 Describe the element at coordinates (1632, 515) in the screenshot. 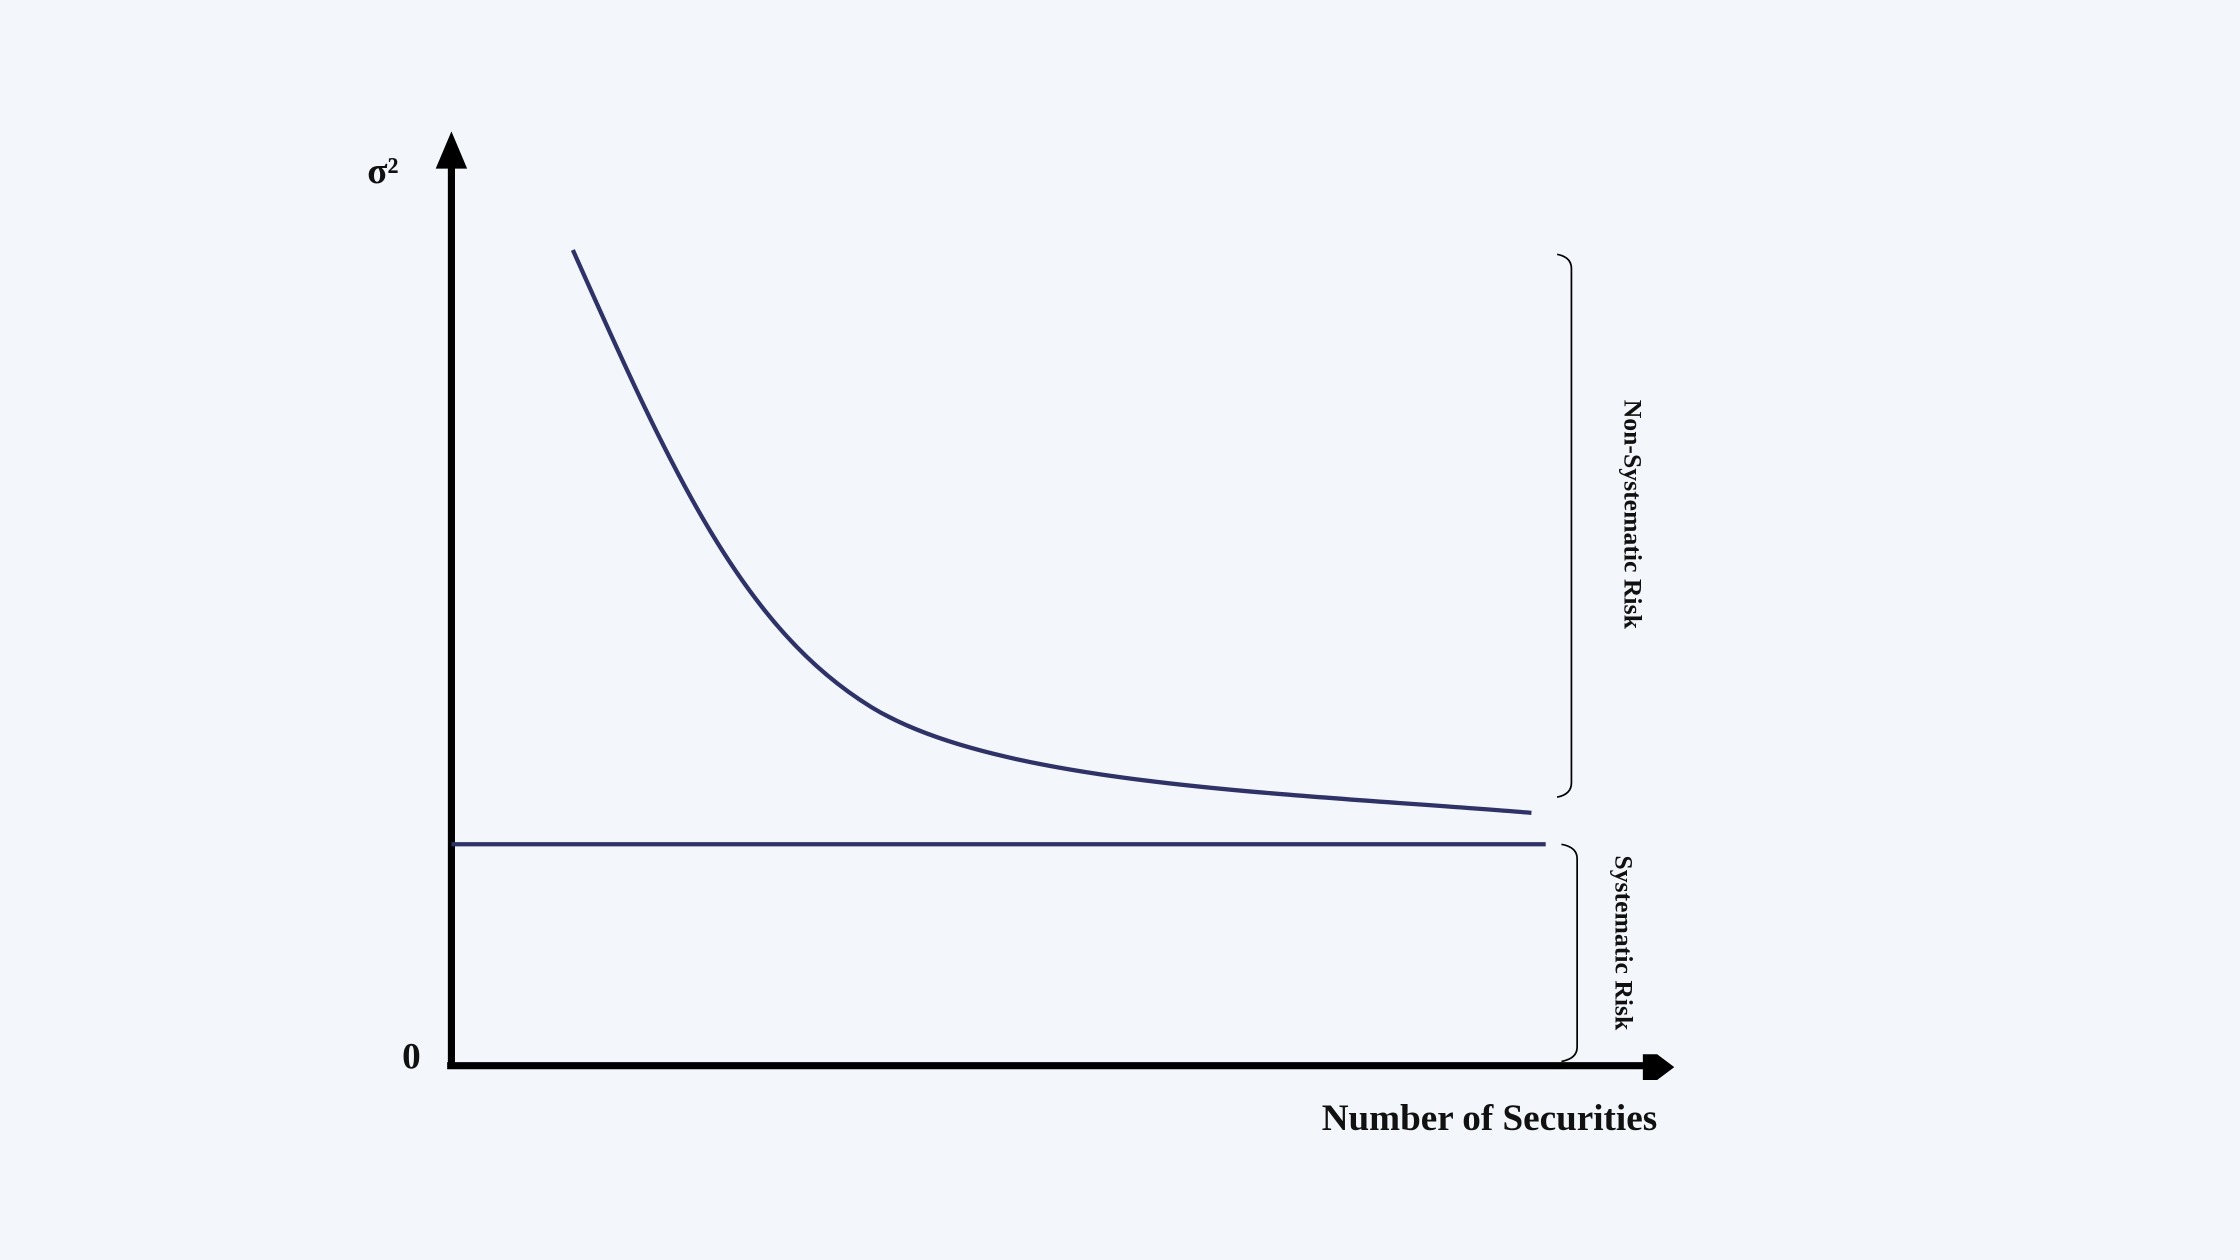

I see `non-systematic-label: Non-Systematic Risk` at that location.